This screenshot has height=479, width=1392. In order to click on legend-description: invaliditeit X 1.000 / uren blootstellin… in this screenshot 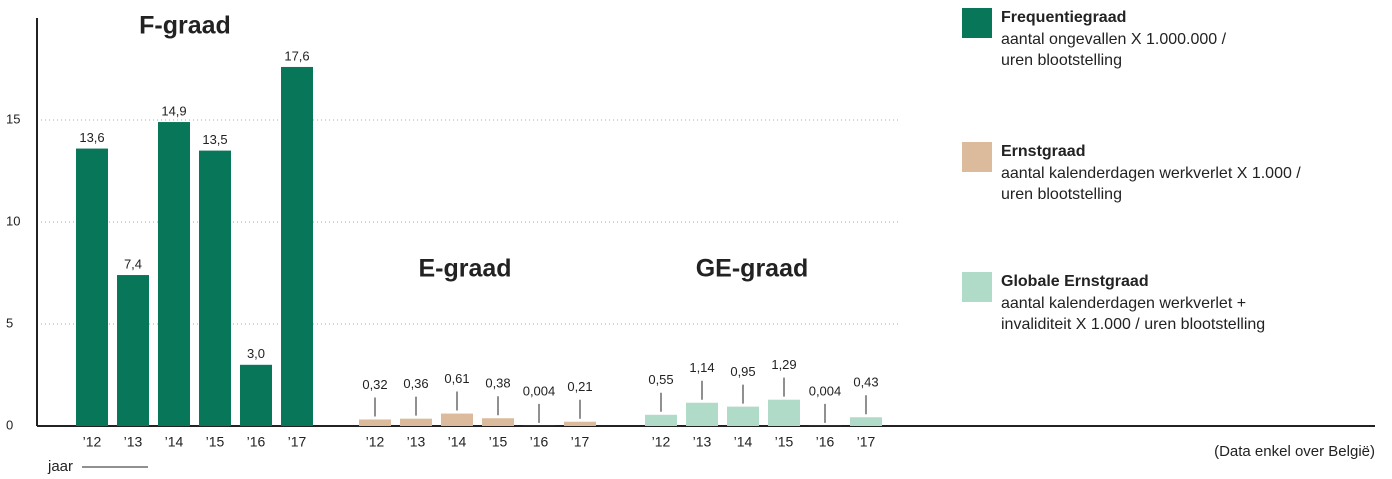, I will do `click(1133, 324)`.